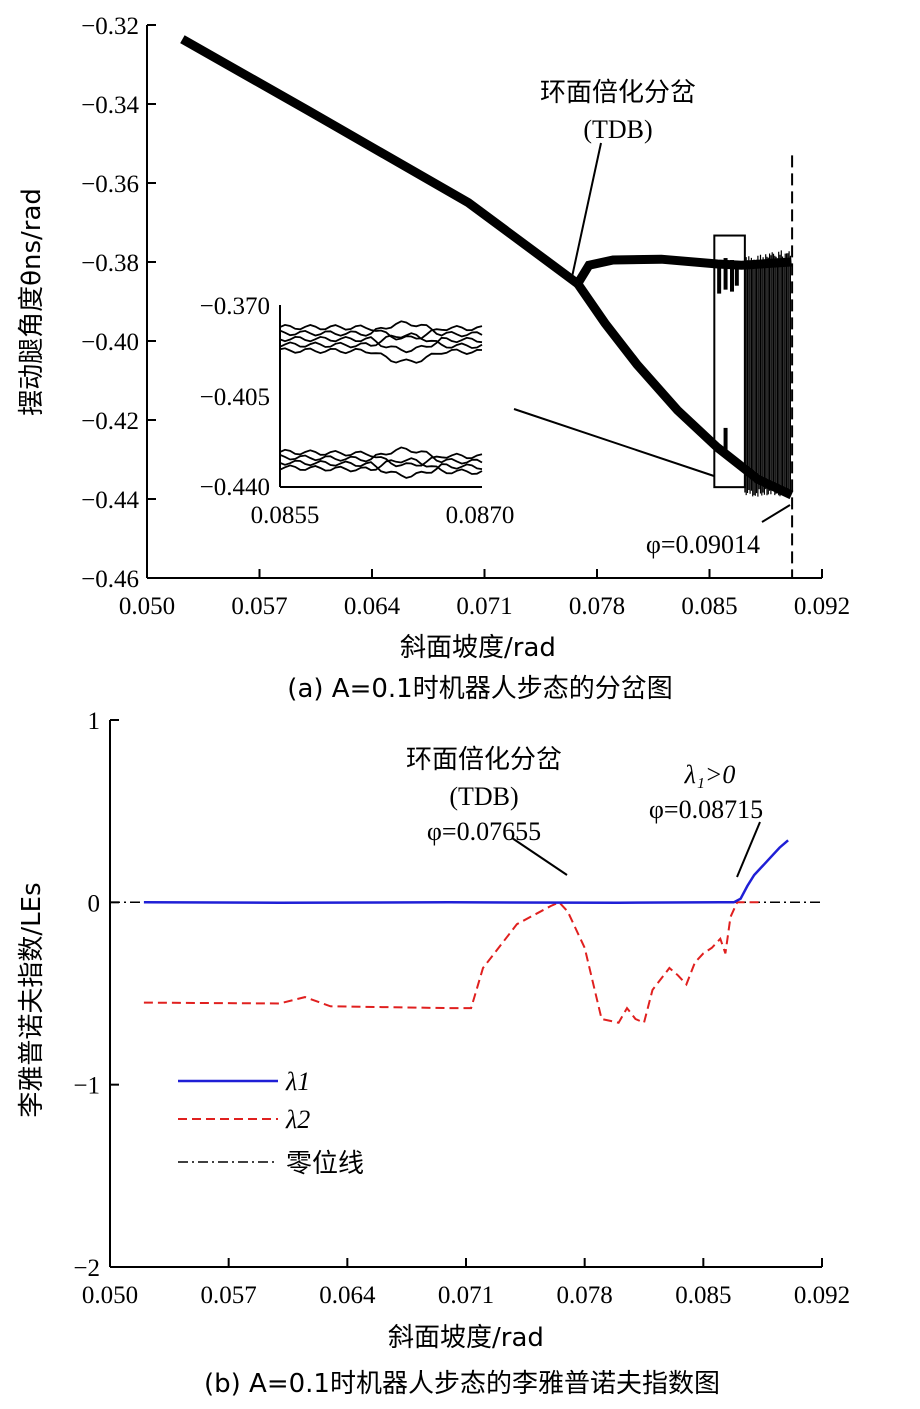 The image size is (920, 1409). Describe the element at coordinates (235, 397) in the screenshot. I see `chart-a-inset-ytick-1: −0.405` at that location.